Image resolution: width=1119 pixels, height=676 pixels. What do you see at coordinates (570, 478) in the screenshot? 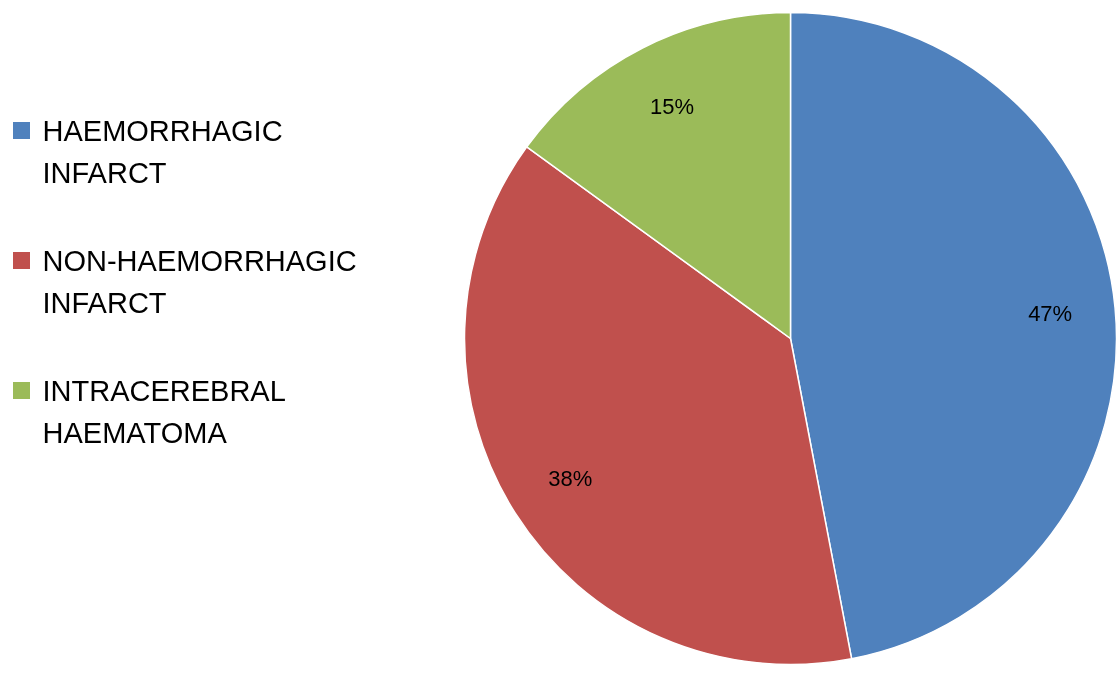
I see `data-label: 38%` at bounding box center [570, 478].